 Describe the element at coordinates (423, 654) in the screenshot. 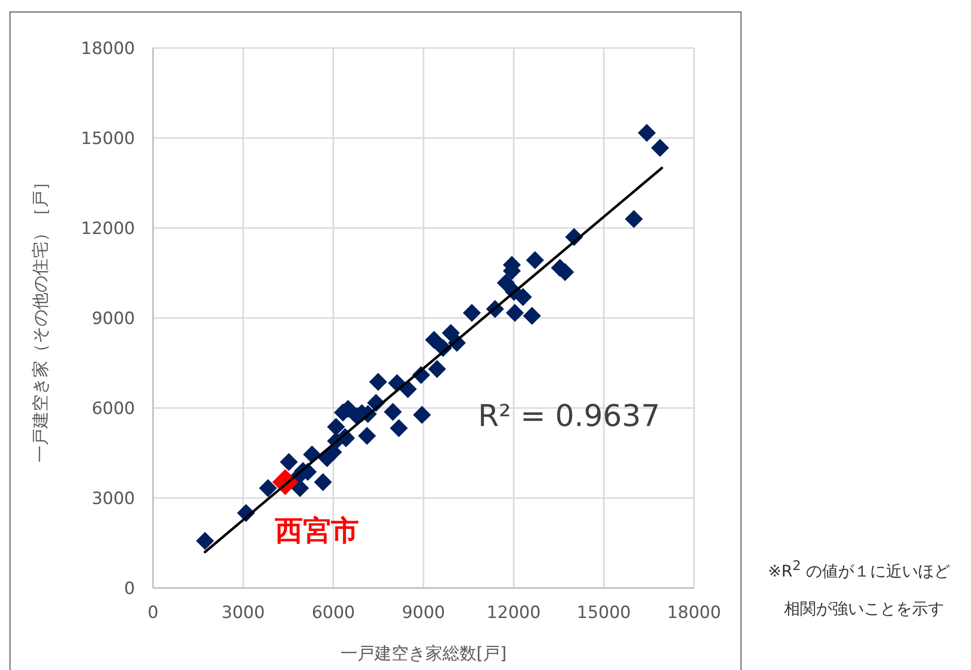

I see `x-axis-title: 一戸建空き家総数[戸]` at that location.